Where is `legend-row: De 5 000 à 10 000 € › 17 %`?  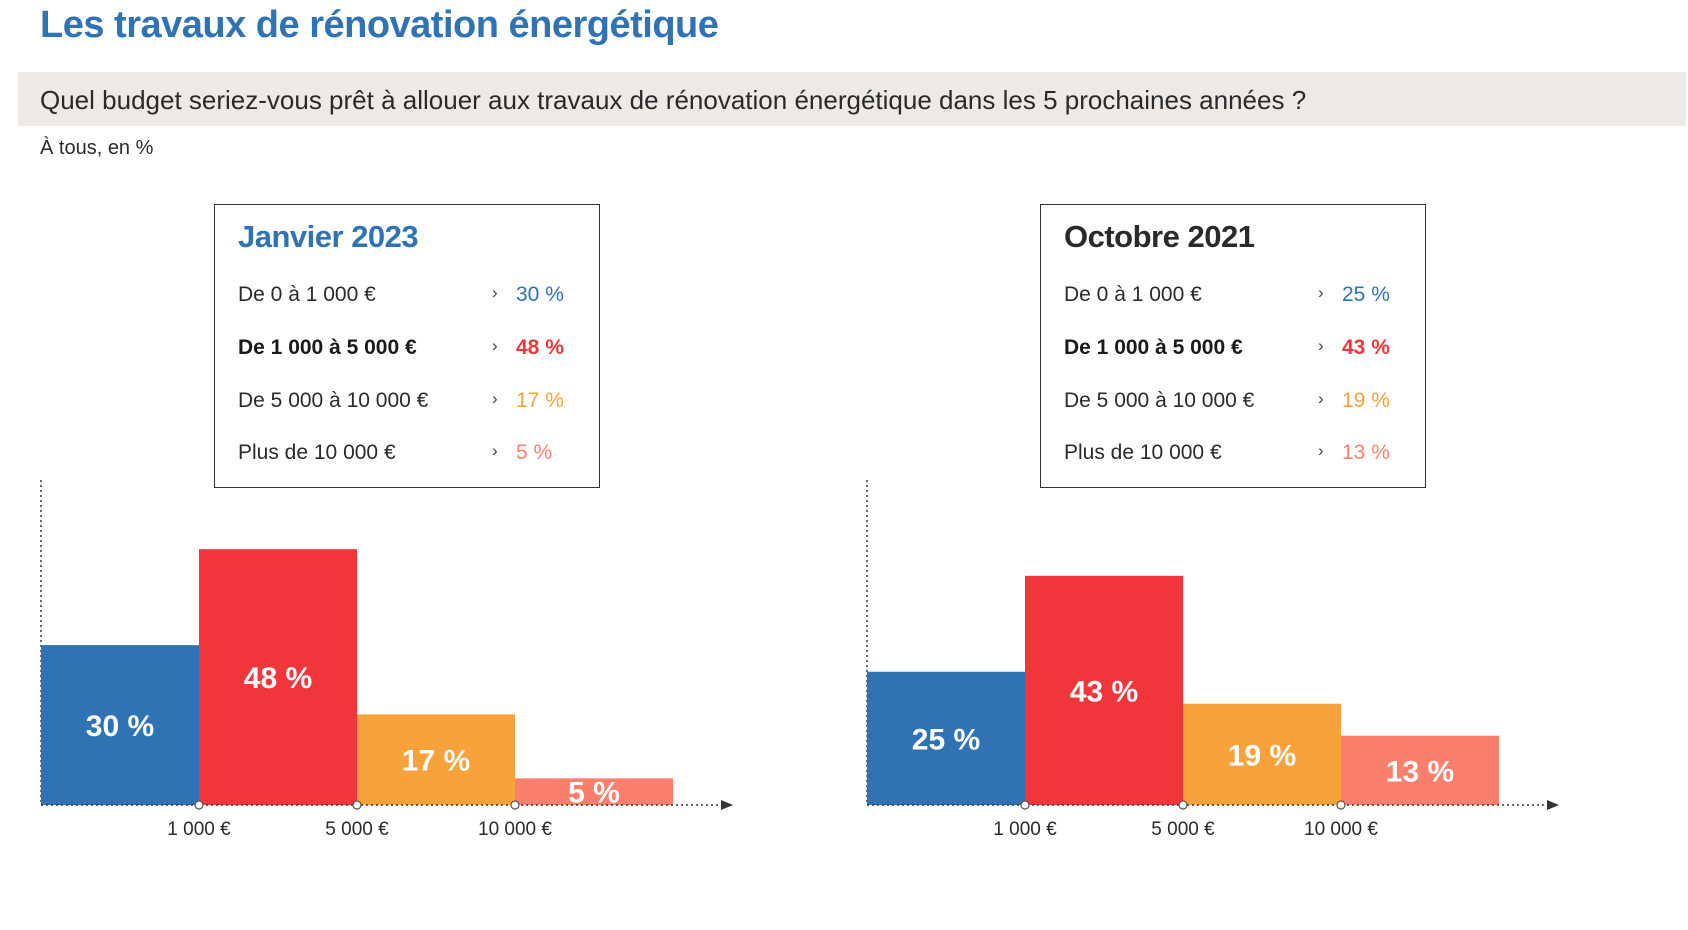
legend-row: De 5 000 à 10 000 € › 17 % is located at coordinates (403, 404).